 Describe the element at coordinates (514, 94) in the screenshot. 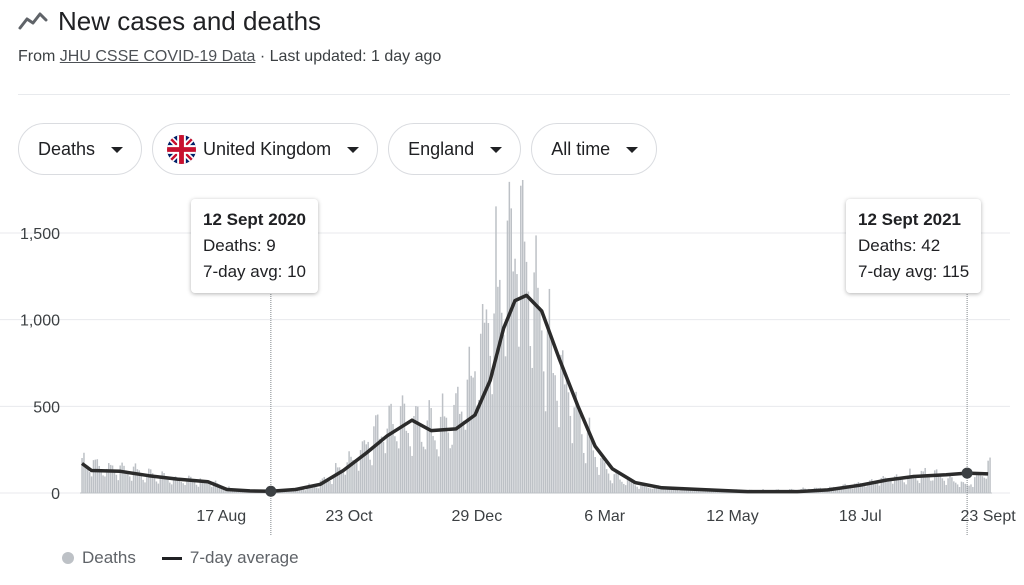

I see `header-divider` at that location.